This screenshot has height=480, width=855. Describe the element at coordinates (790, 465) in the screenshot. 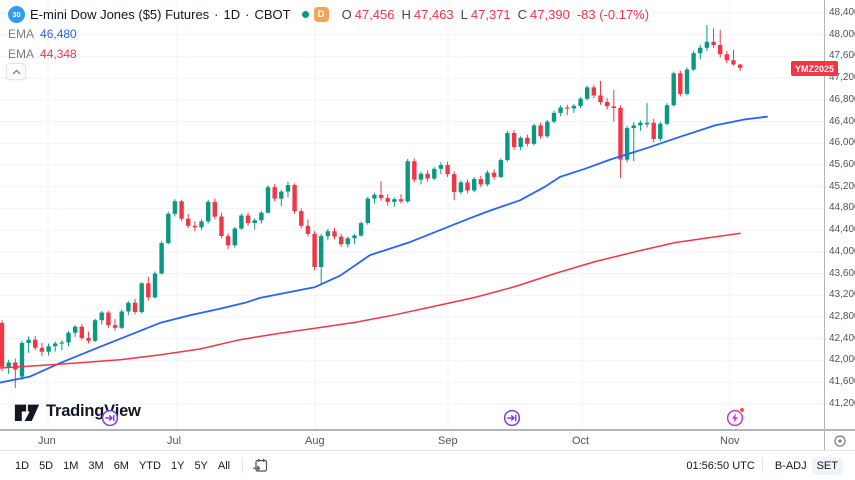

I see `back-adjustment-toggle: B-ADJ` at that location.